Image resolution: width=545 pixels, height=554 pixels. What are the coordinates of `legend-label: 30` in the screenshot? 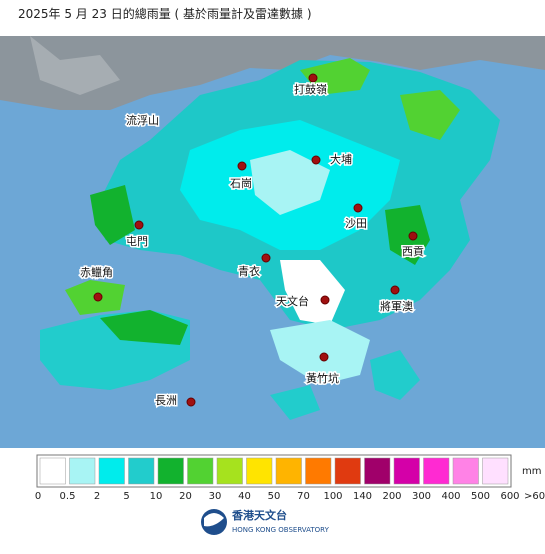 It's located at (215, 496).